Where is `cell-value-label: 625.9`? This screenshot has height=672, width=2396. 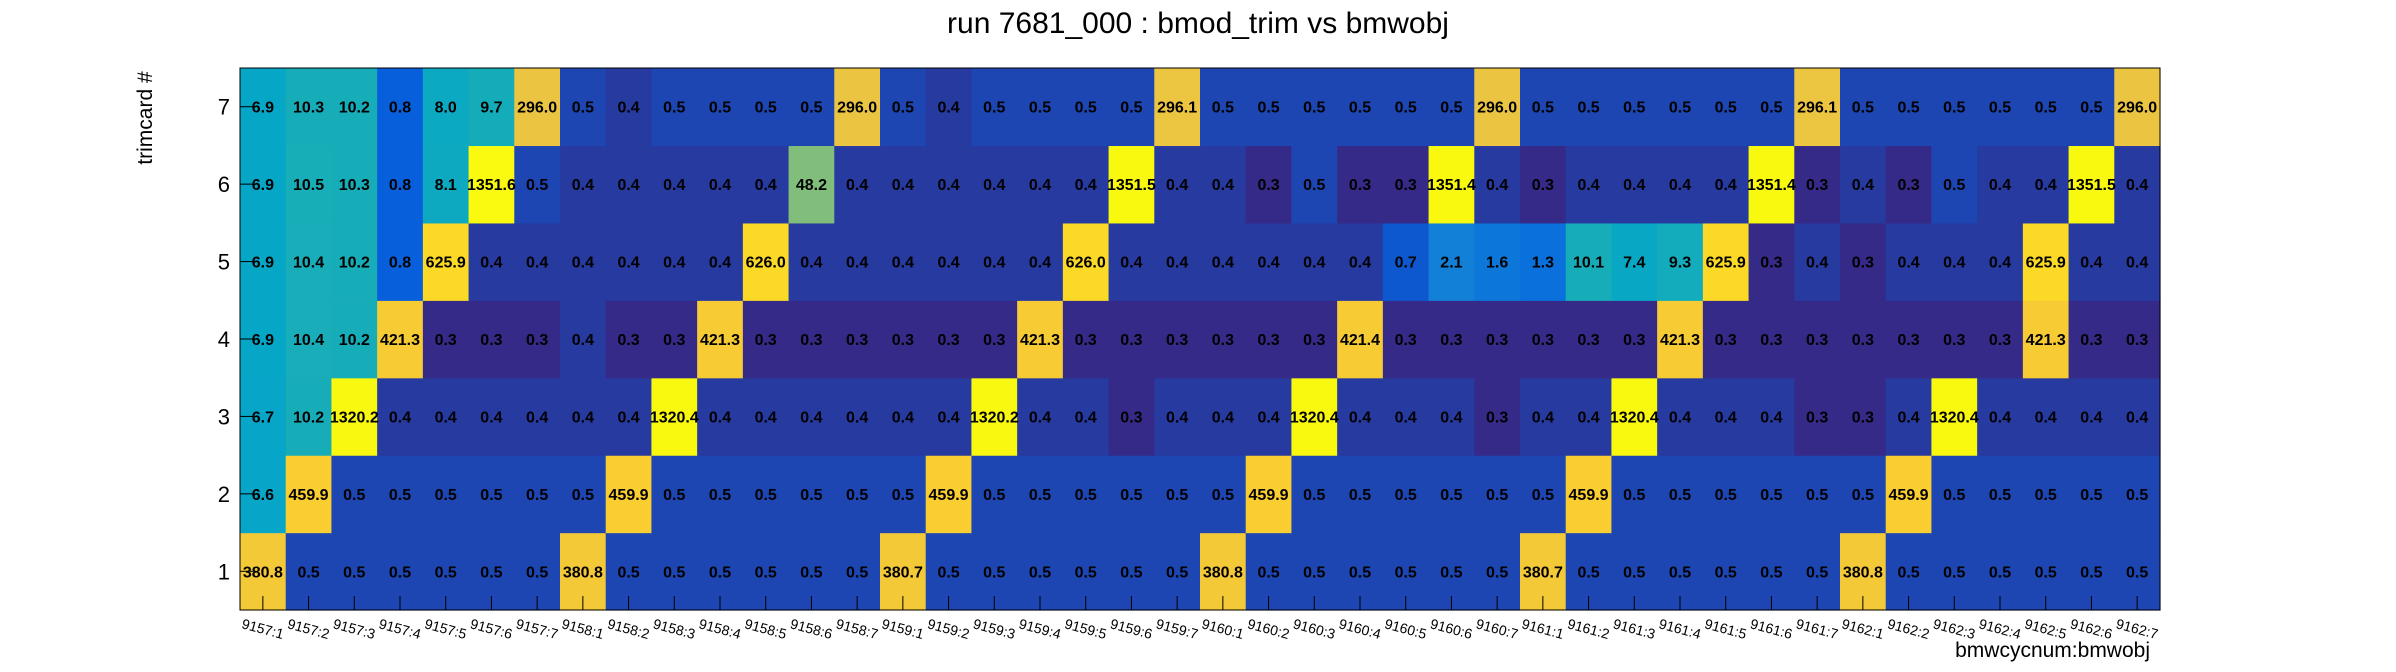
cell-value-label: 625.9 is located at coordinates (2046, 263).